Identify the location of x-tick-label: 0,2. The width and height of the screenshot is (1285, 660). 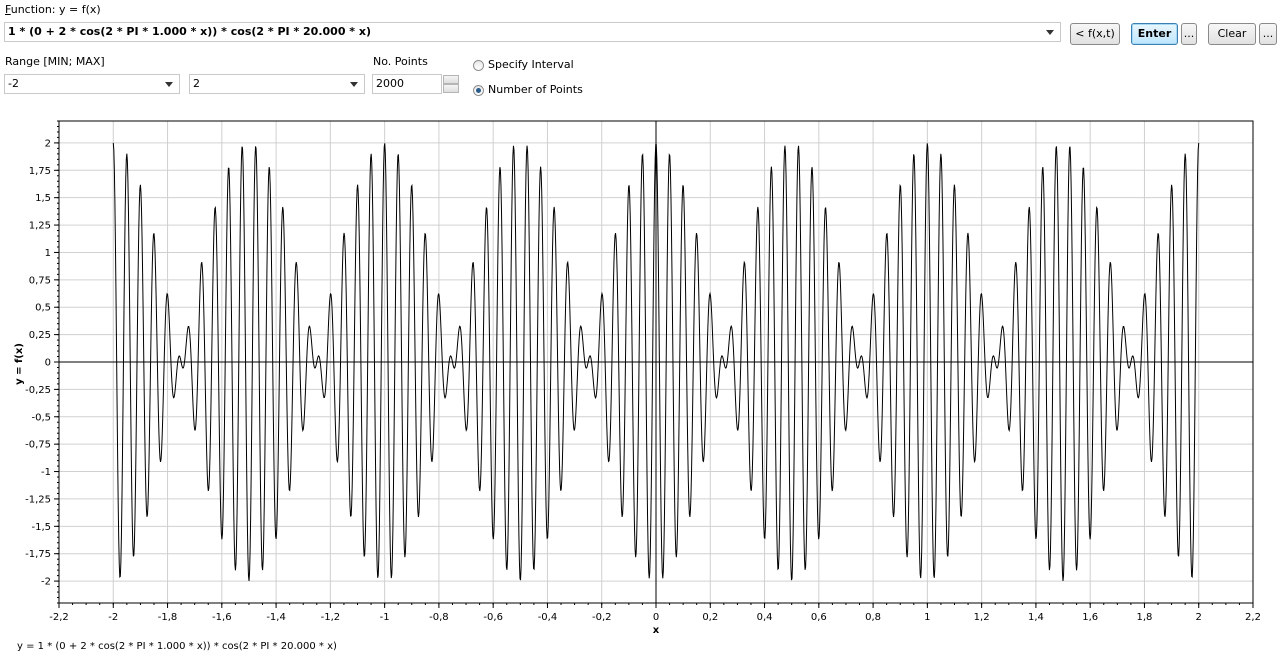
(710, 617).